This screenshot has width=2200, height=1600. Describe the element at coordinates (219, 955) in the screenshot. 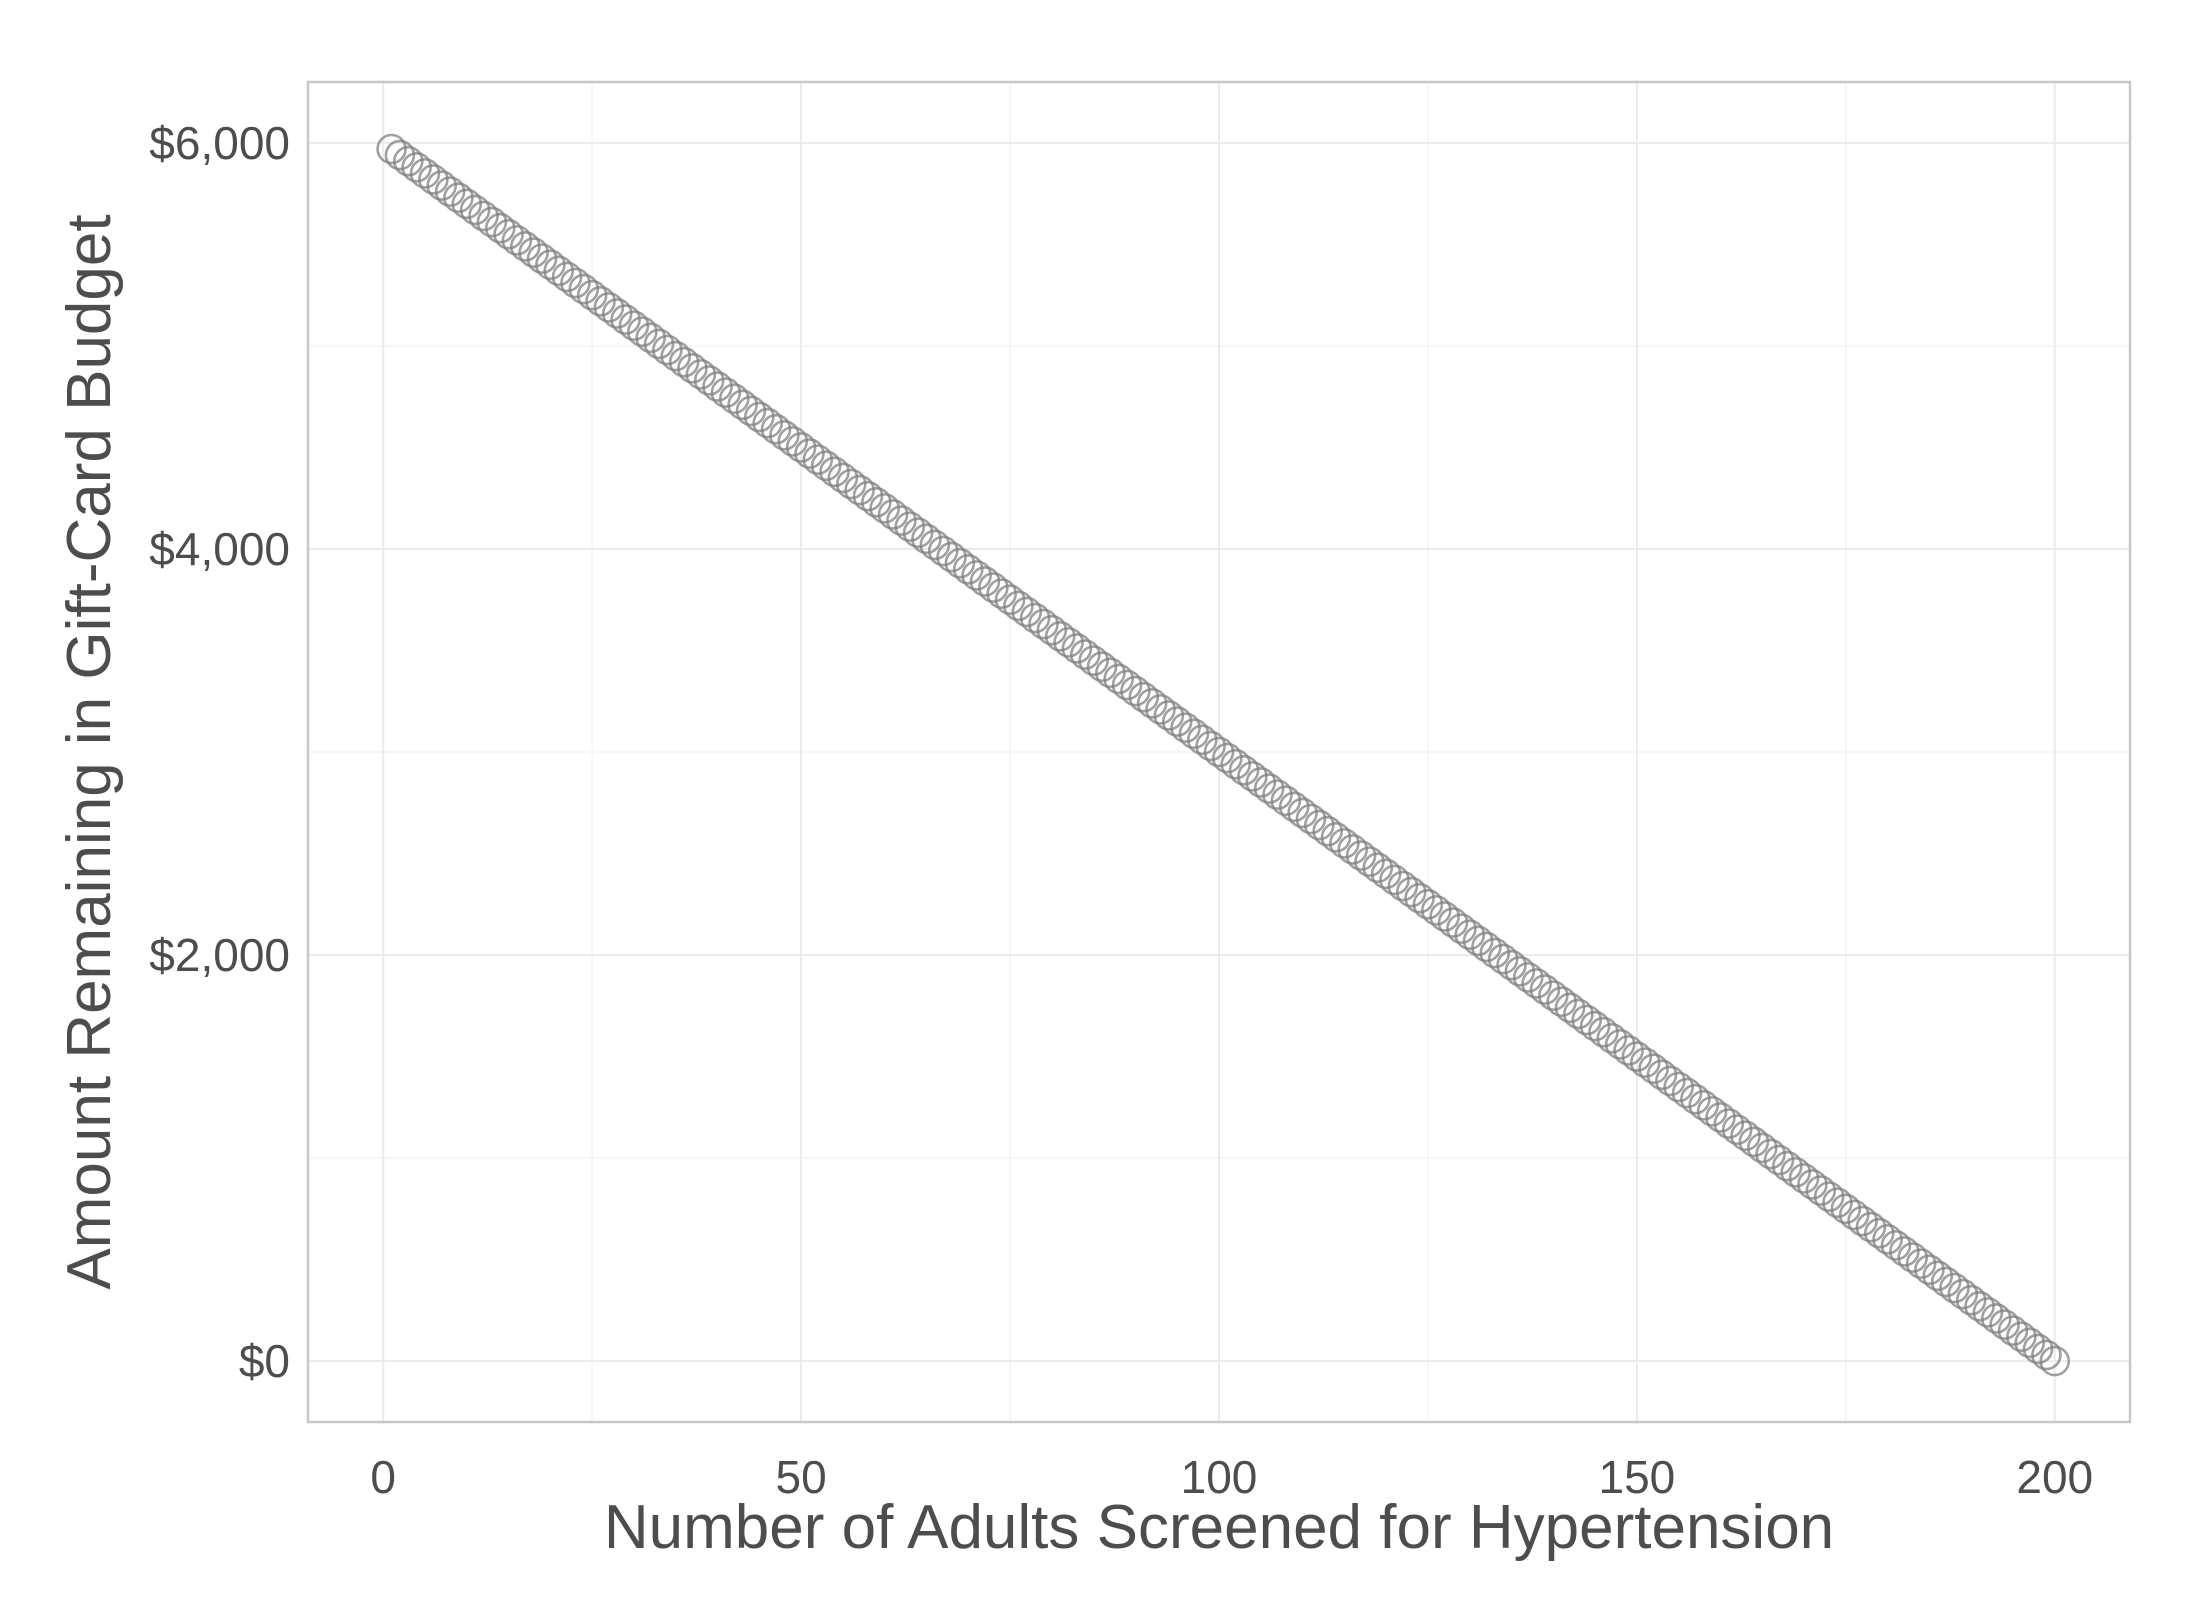

I see `y-tick-label: $2,000` at that location.